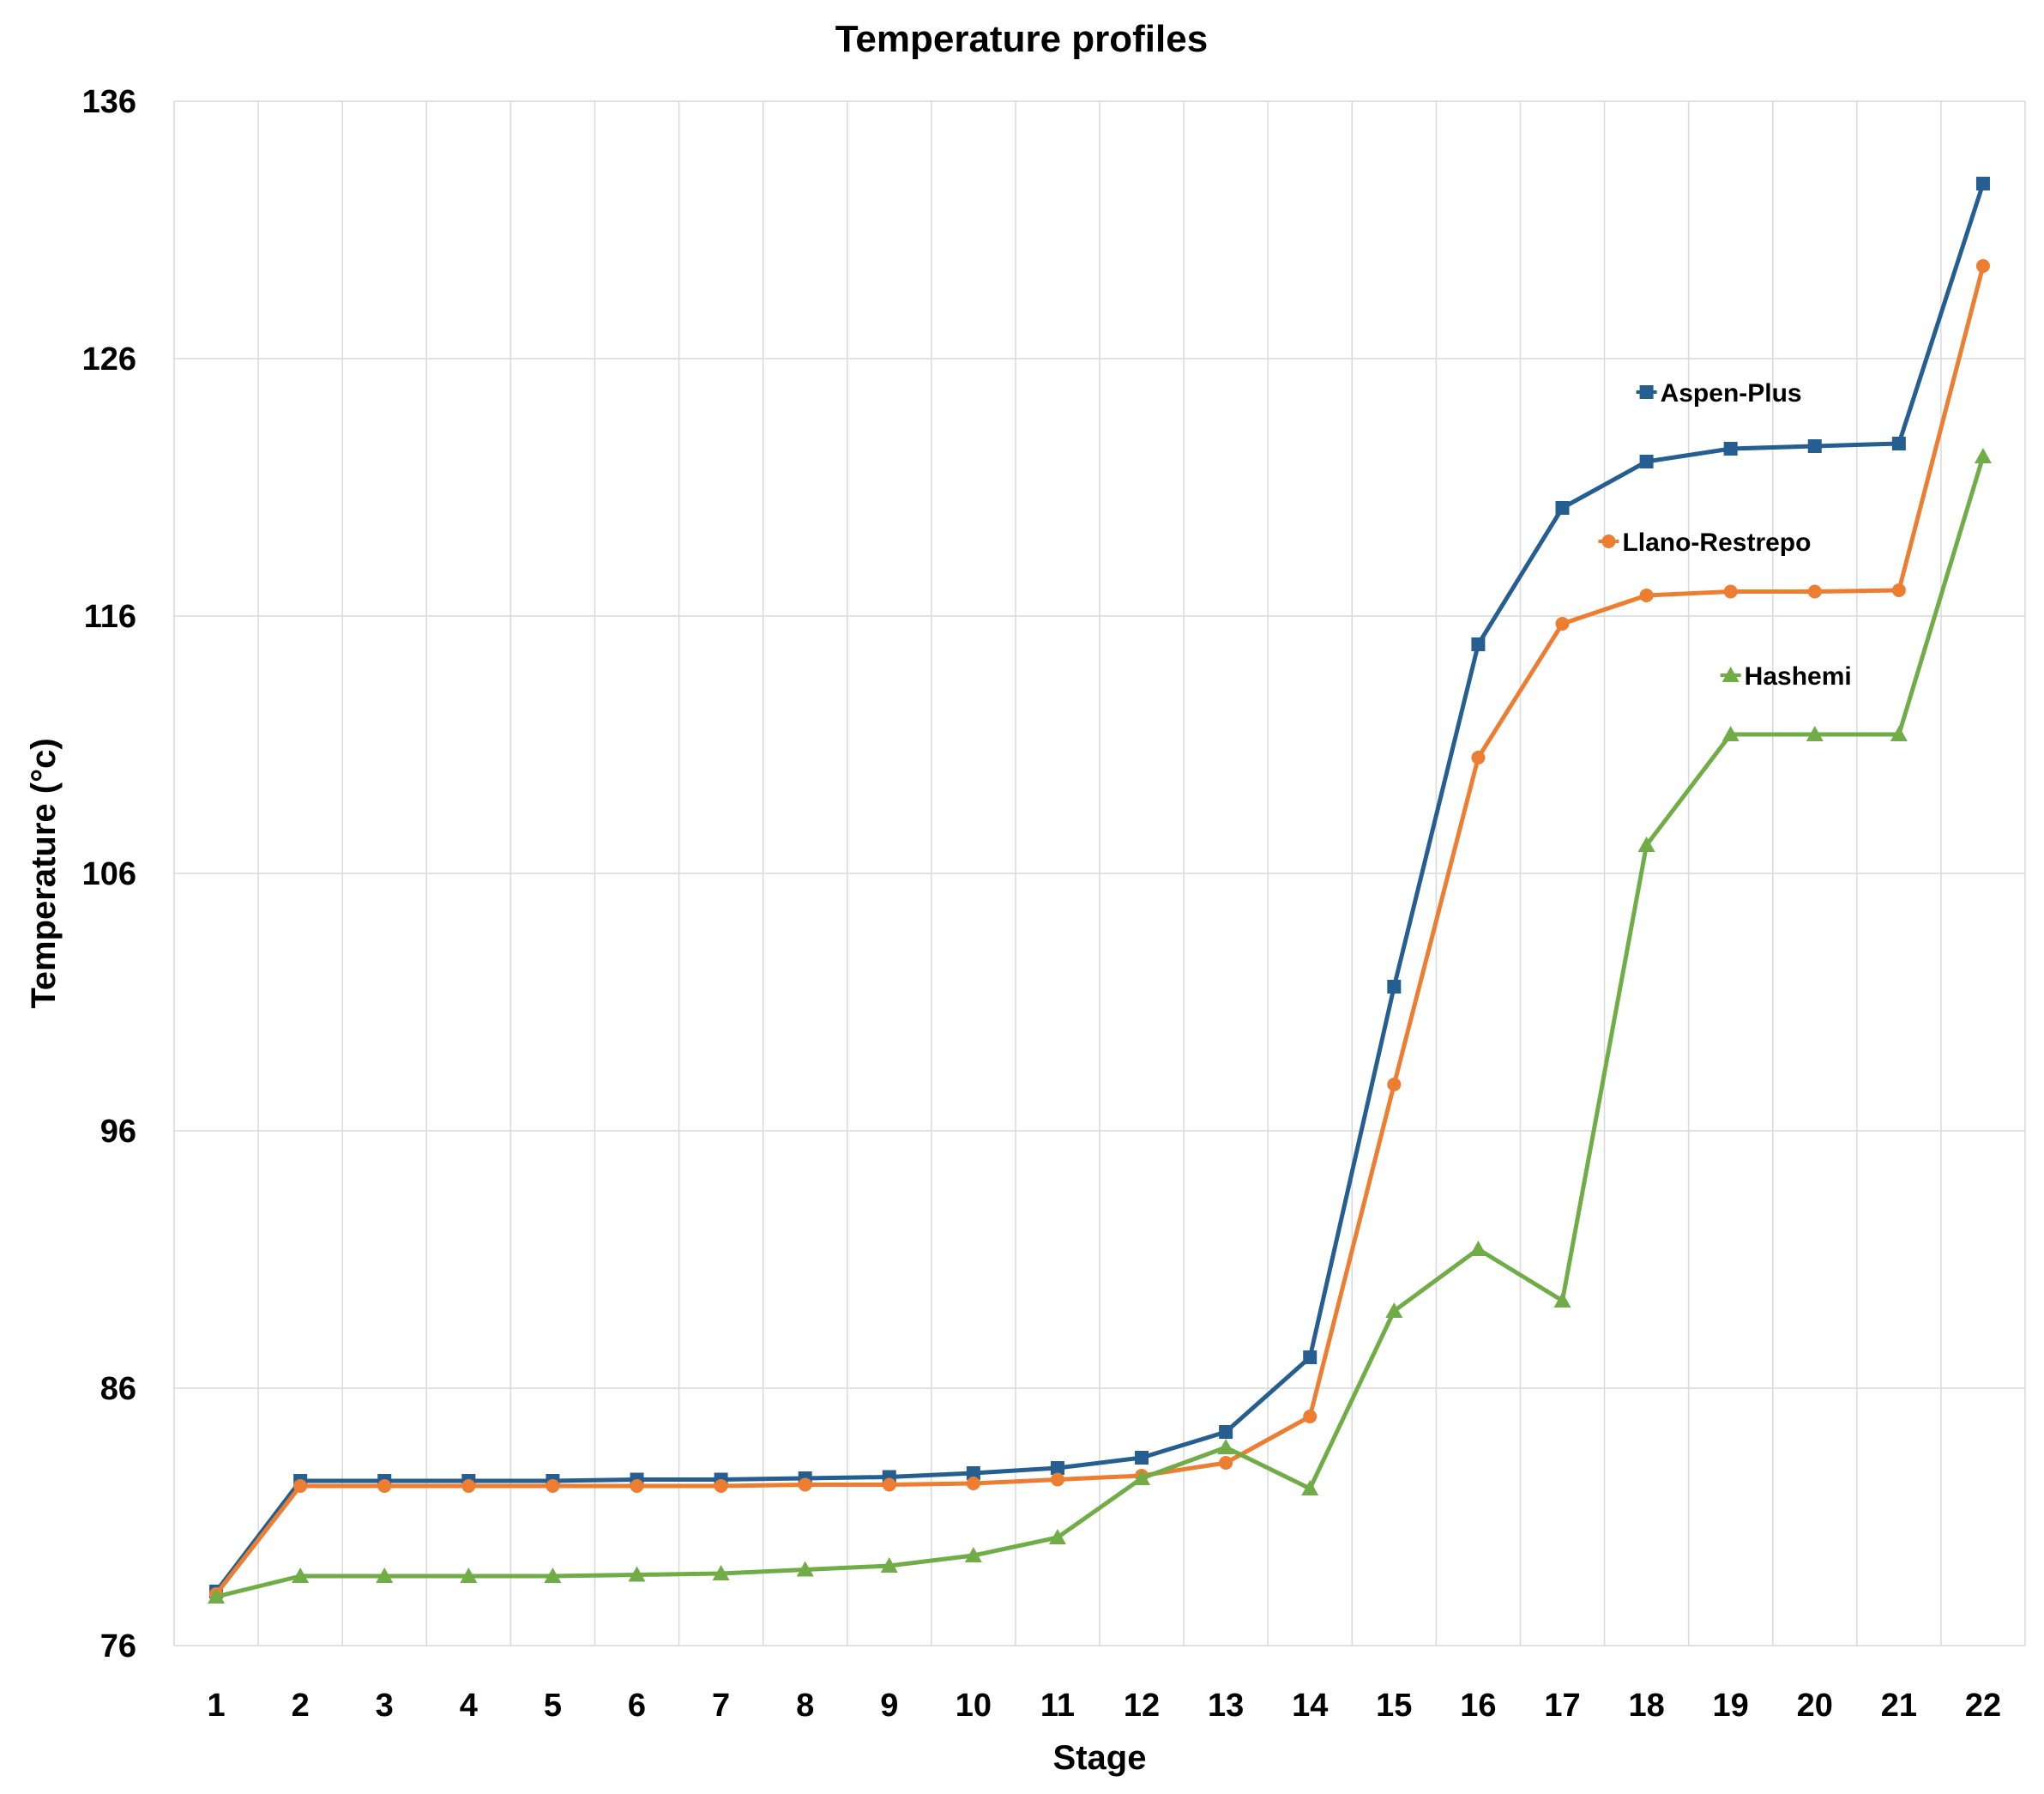  I want to click on x-tick-label: 8, so click(805, 1706).